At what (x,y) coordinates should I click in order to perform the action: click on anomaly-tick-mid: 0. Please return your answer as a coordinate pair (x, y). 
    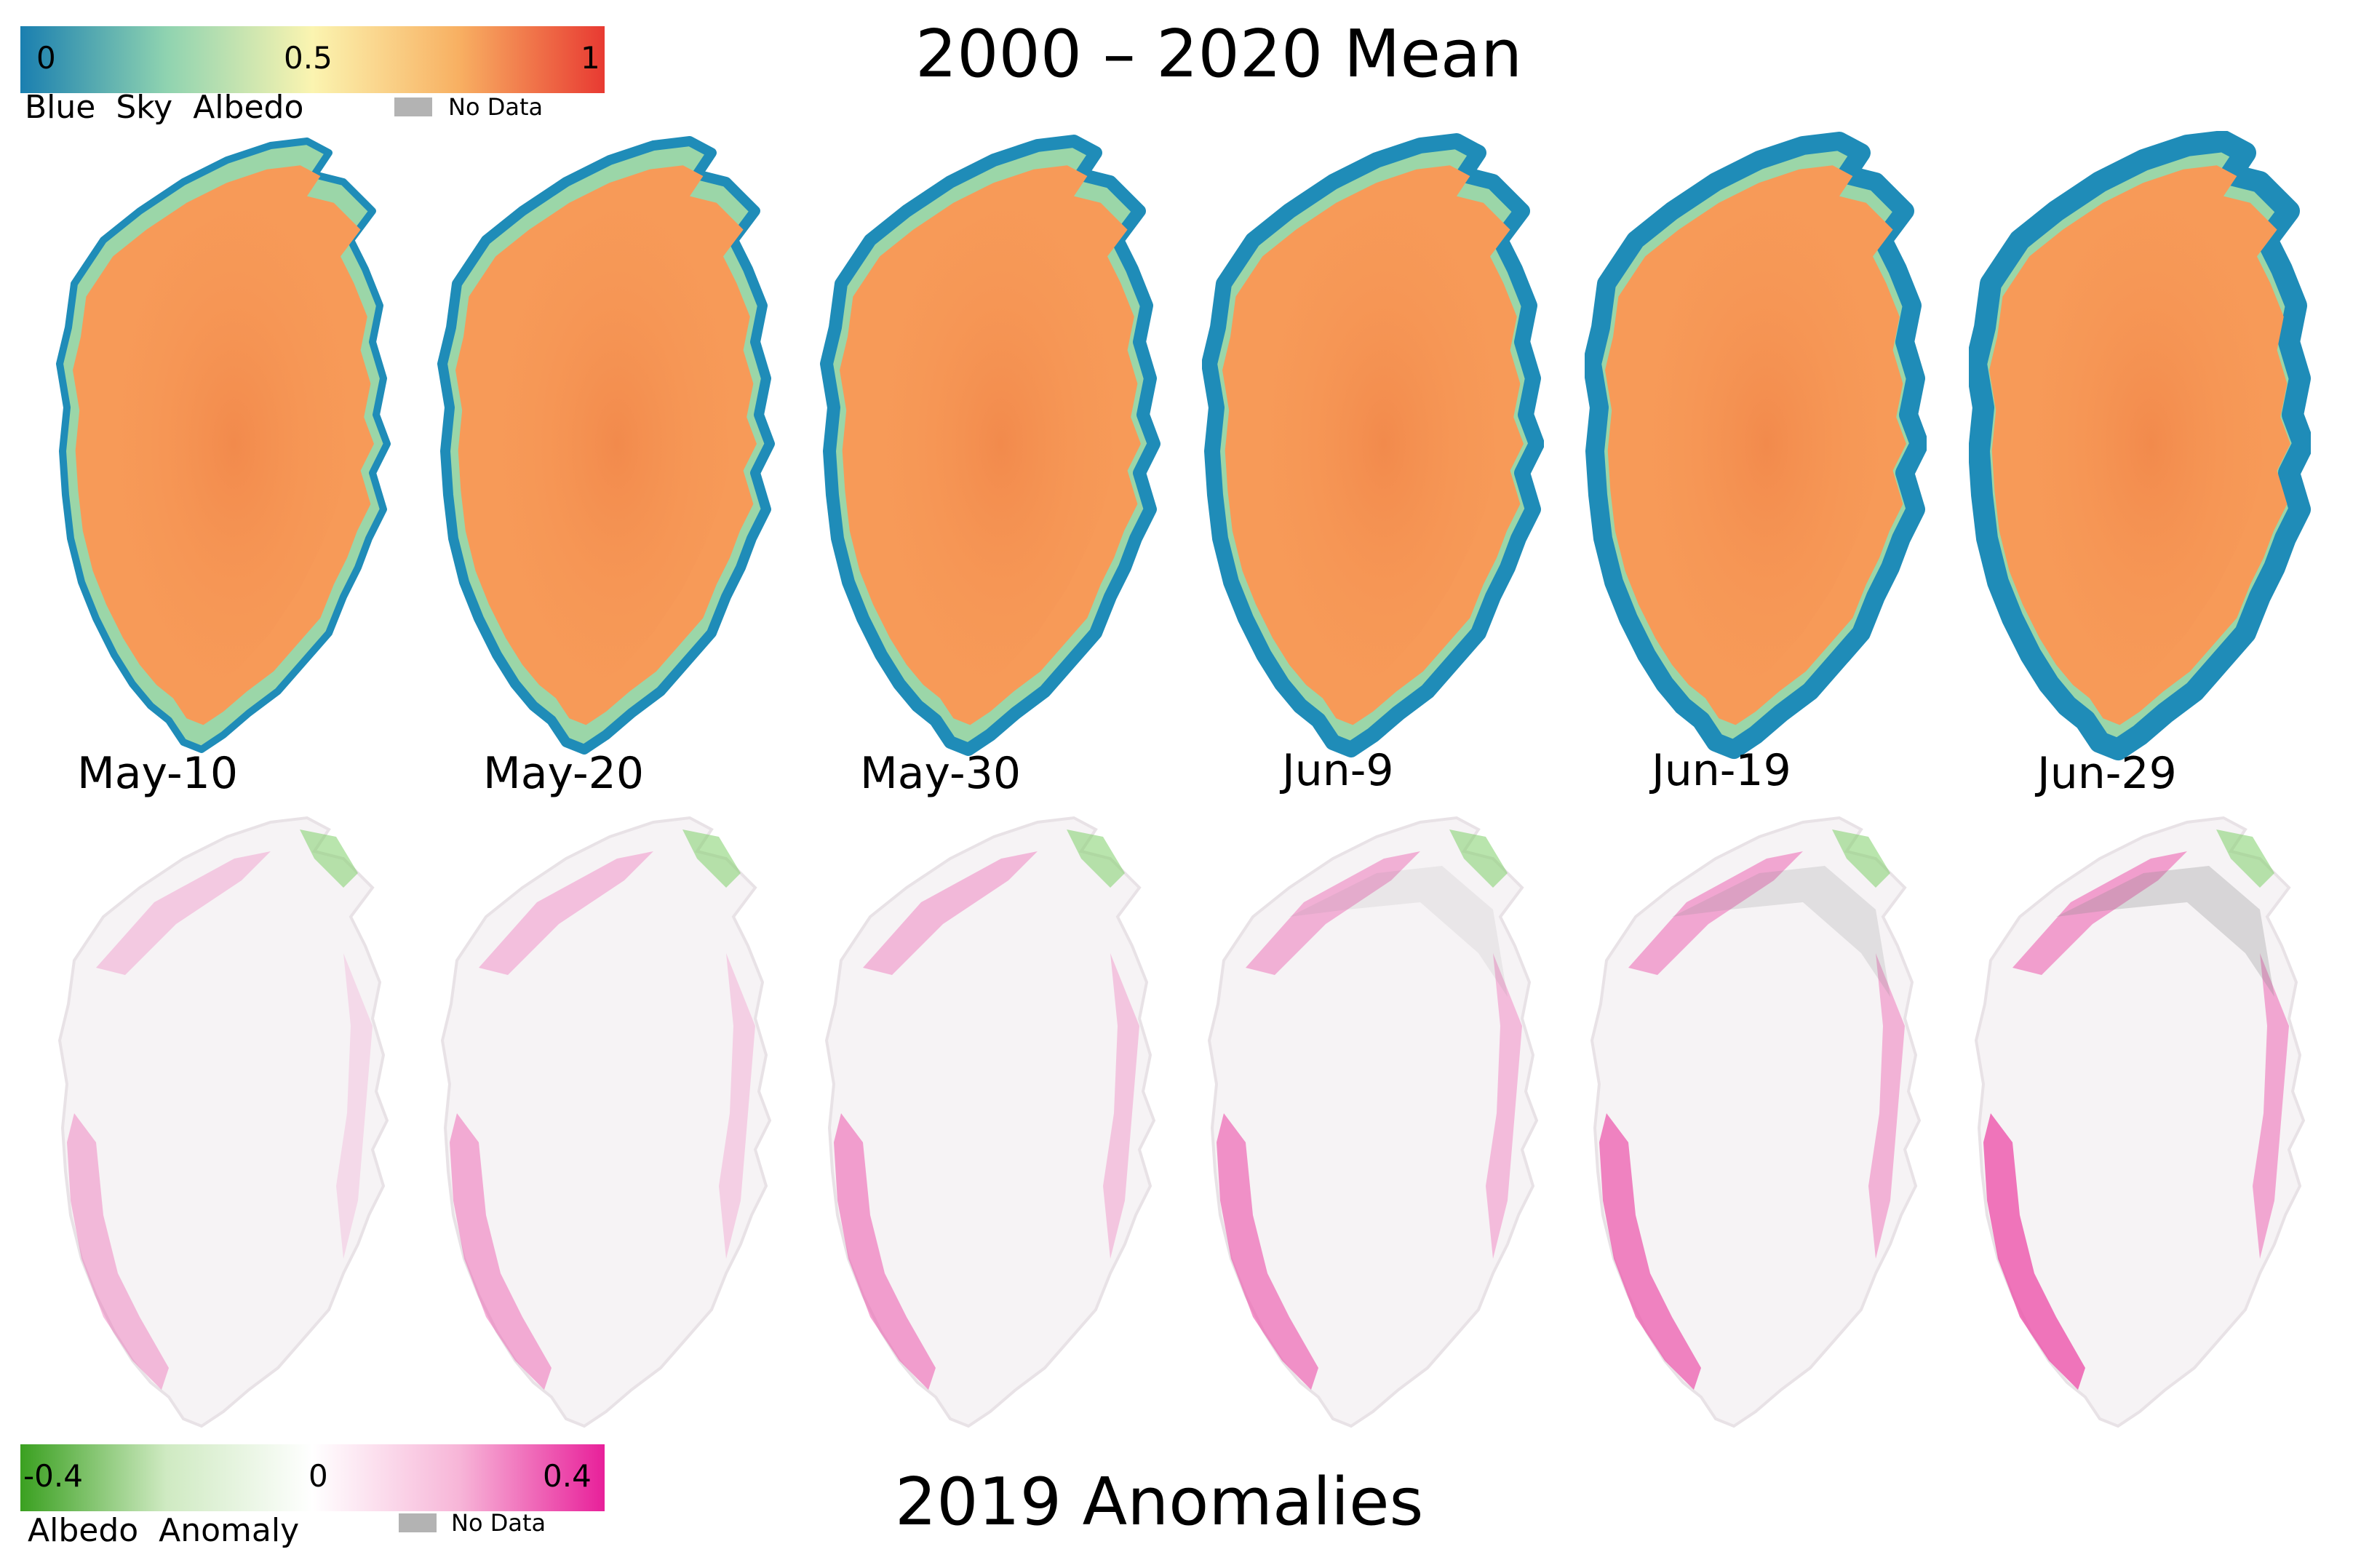
    Looking at the image, I should click on (318, 1476).